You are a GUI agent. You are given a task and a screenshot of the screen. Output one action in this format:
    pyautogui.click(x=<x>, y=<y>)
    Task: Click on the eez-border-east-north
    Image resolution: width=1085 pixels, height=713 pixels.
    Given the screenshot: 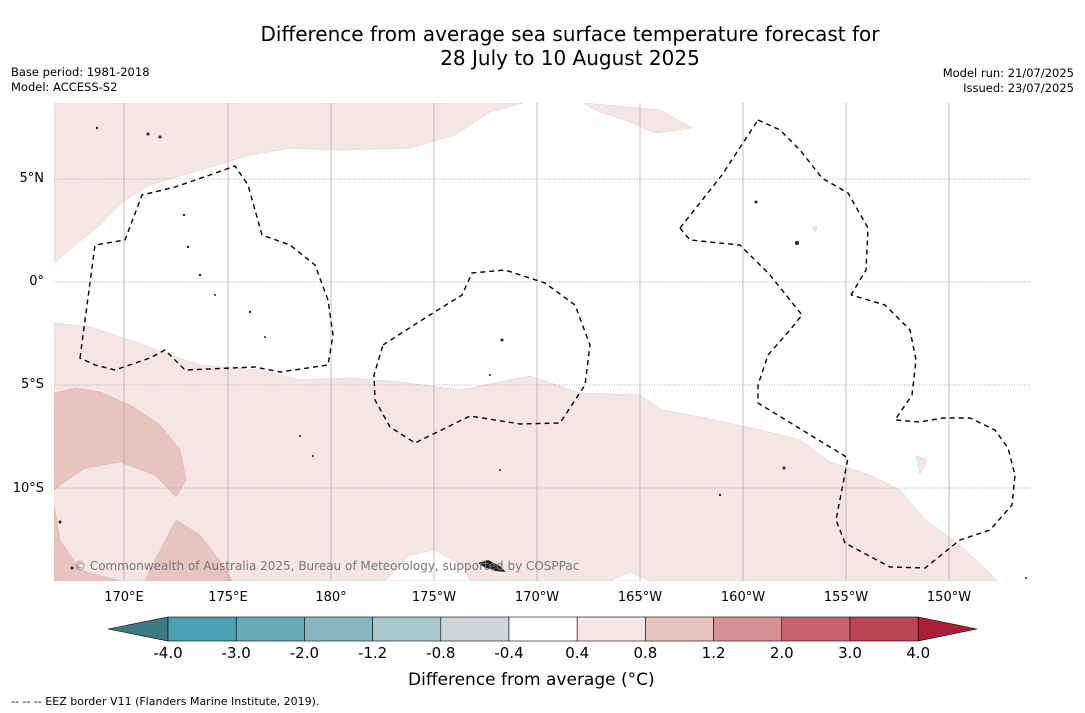 What is the action you would take?
    pyautogui.click(x=813, y=207)
    